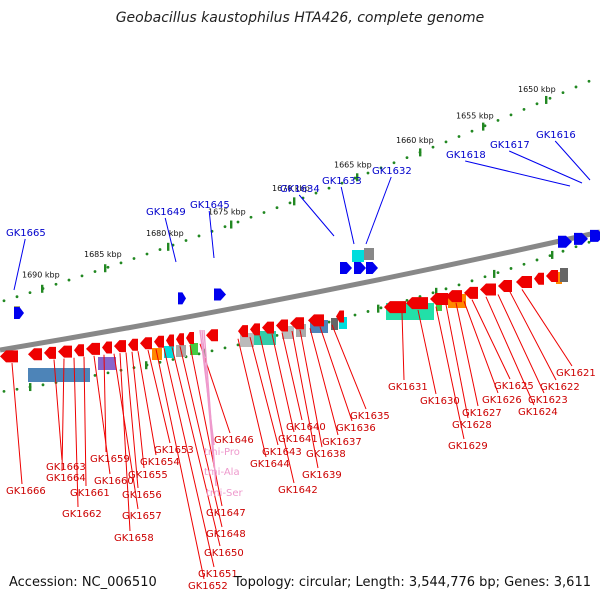 This screenshot has width=600, height=600. Describe the element at coordinates (502, 400) in the screenshot. I see `lower-gene-label: GK1626` at that location.